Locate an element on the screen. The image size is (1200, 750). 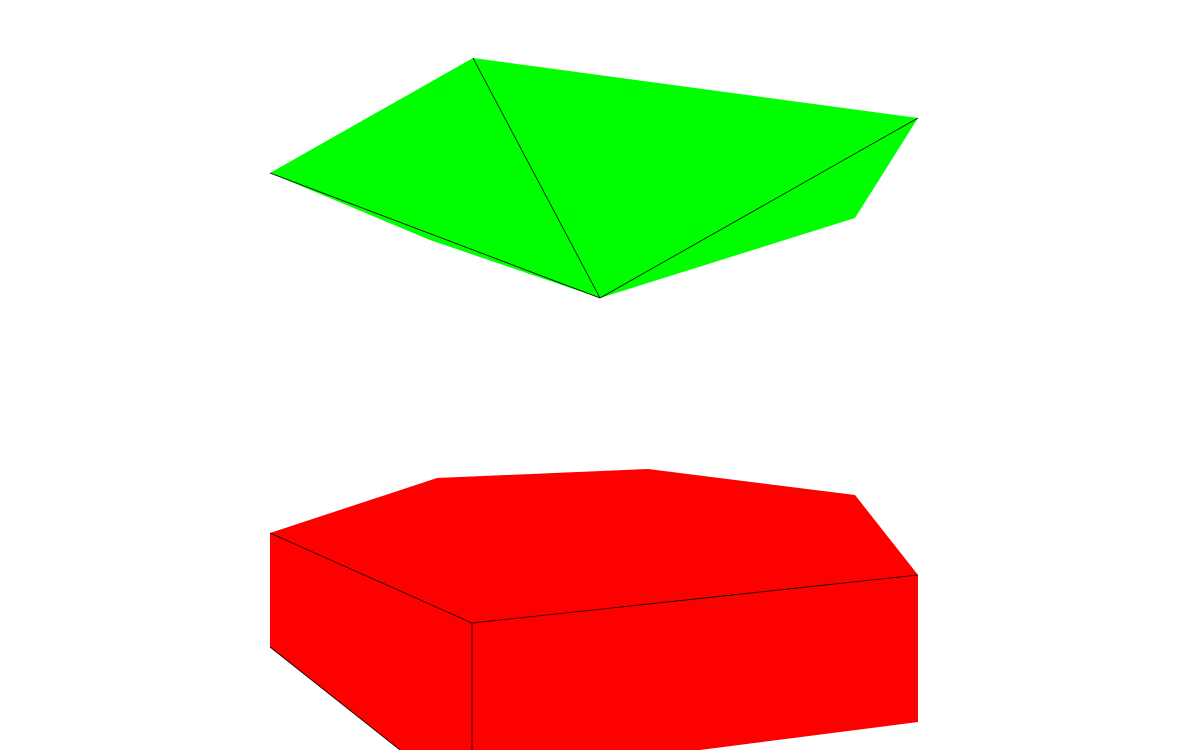
red-edge-bottom-left is located at coordinates (335, 698).